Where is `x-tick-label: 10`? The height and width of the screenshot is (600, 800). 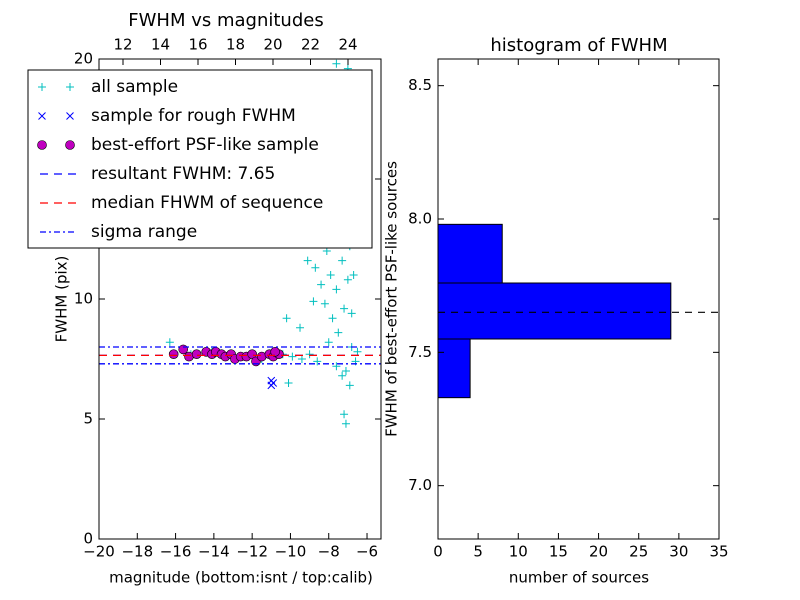 x-tick-label: 10 is located at coordinates (518, 552).